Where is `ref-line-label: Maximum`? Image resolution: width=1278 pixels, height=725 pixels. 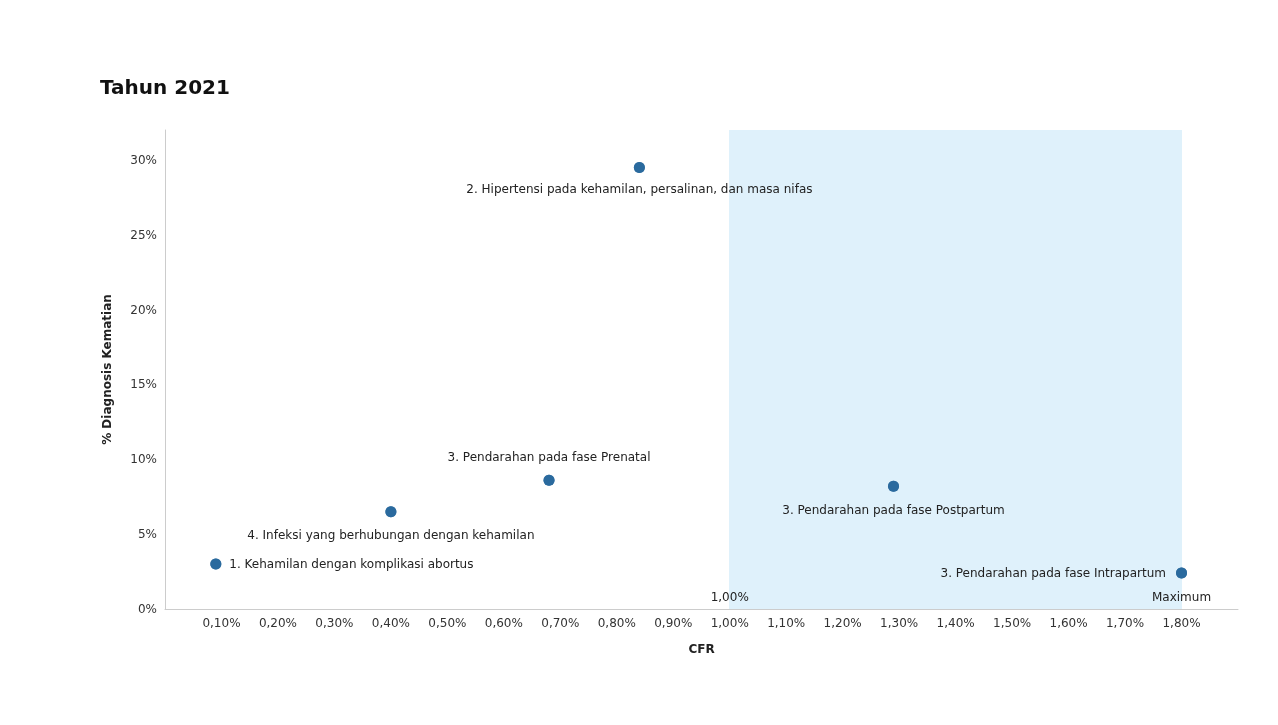 ref-line-label: Maximum is located at coordinates (1181, 597).